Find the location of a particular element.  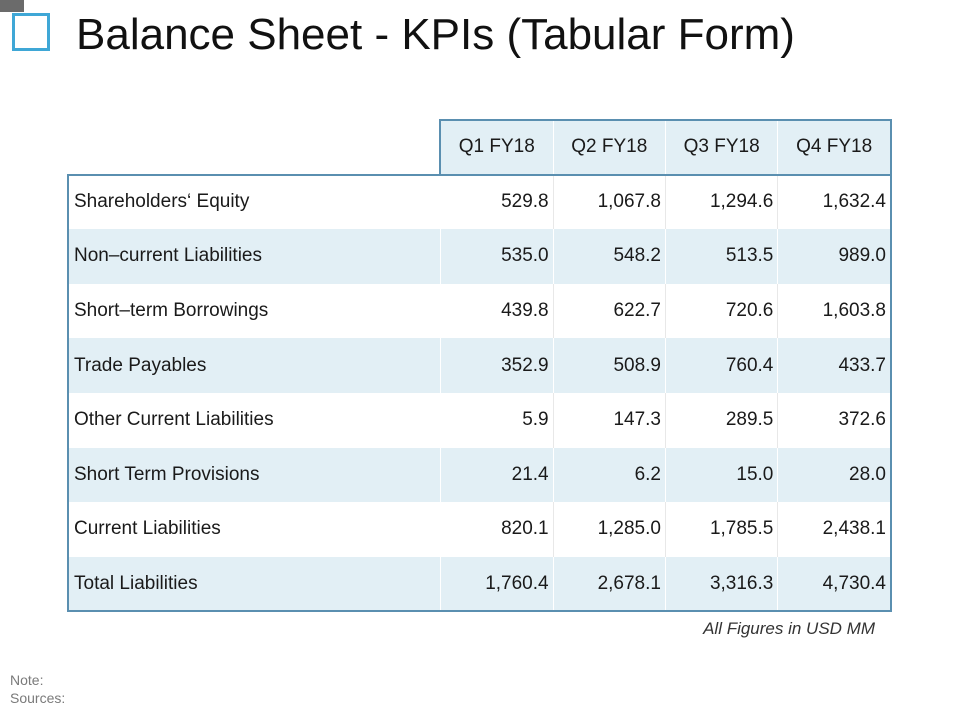

cell-value: 3,316.3 is located at coordinates (721, 584).